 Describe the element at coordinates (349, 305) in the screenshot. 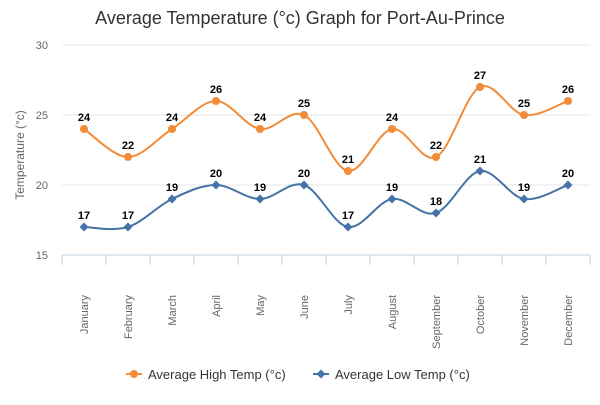

I see `x-tick-label: July` at that location.